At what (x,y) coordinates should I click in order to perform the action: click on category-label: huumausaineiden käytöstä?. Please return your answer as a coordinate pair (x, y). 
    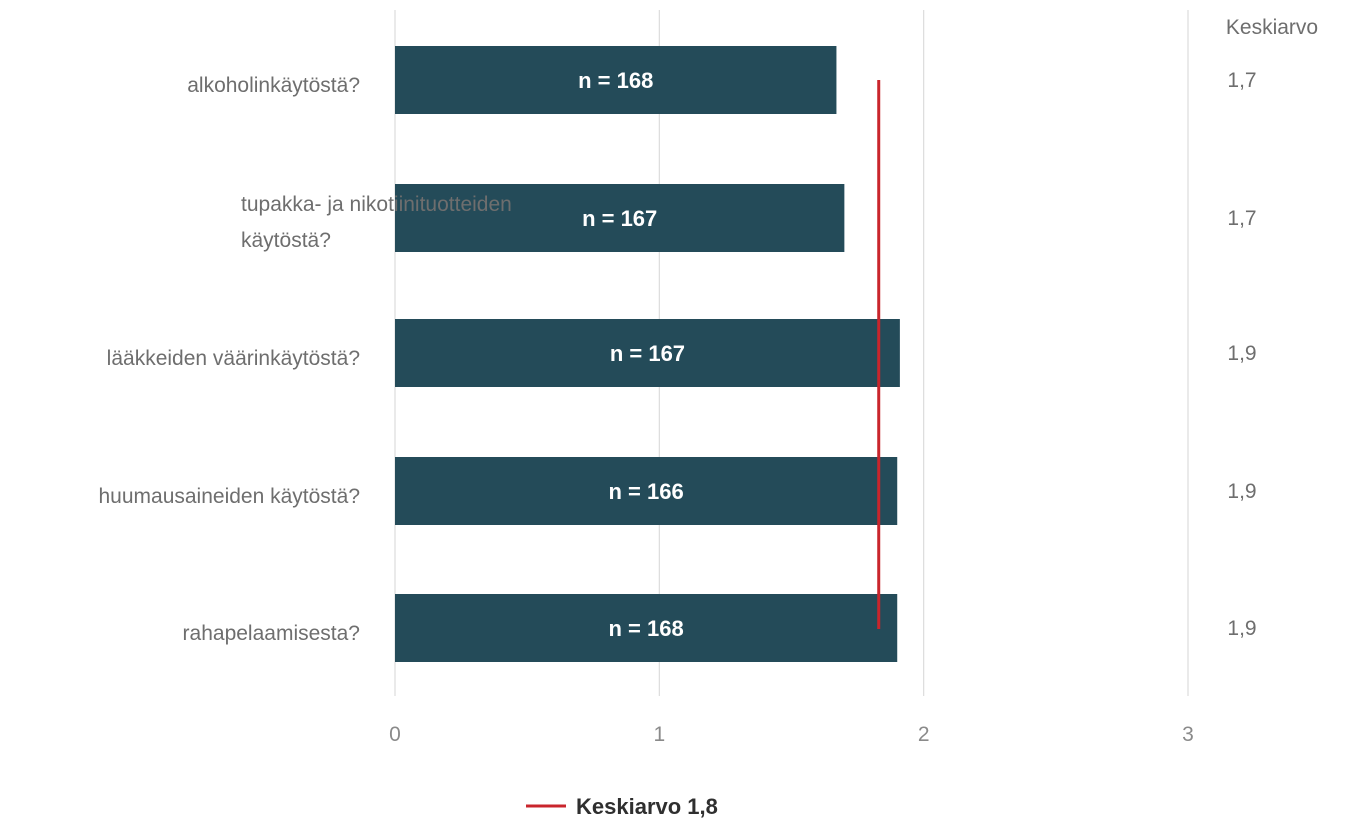
    Looking at the image, I should click on (229, 496).